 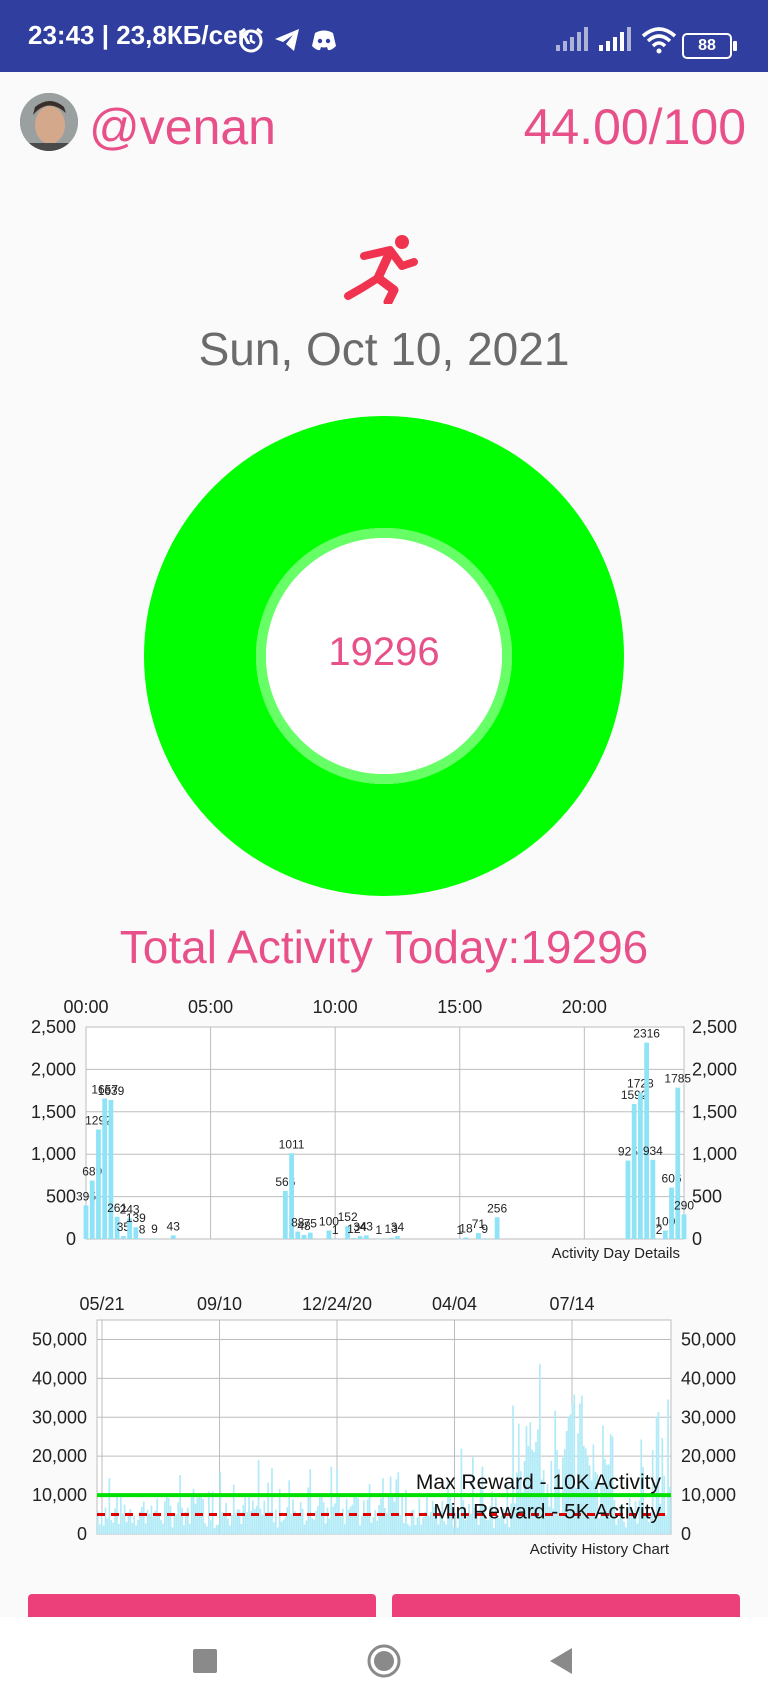 I want to click on data-label: 1785, so click(x=677, y=1079).